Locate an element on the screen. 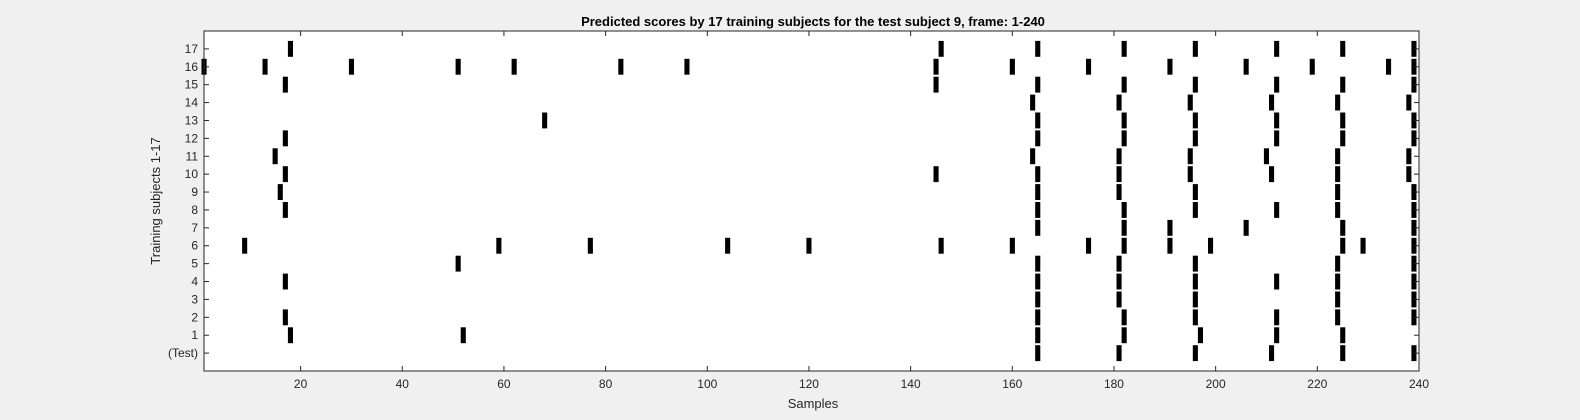 This screenshot has width=1580, height=420. y-tick-label: 16 is located at coordinates (192, 67).